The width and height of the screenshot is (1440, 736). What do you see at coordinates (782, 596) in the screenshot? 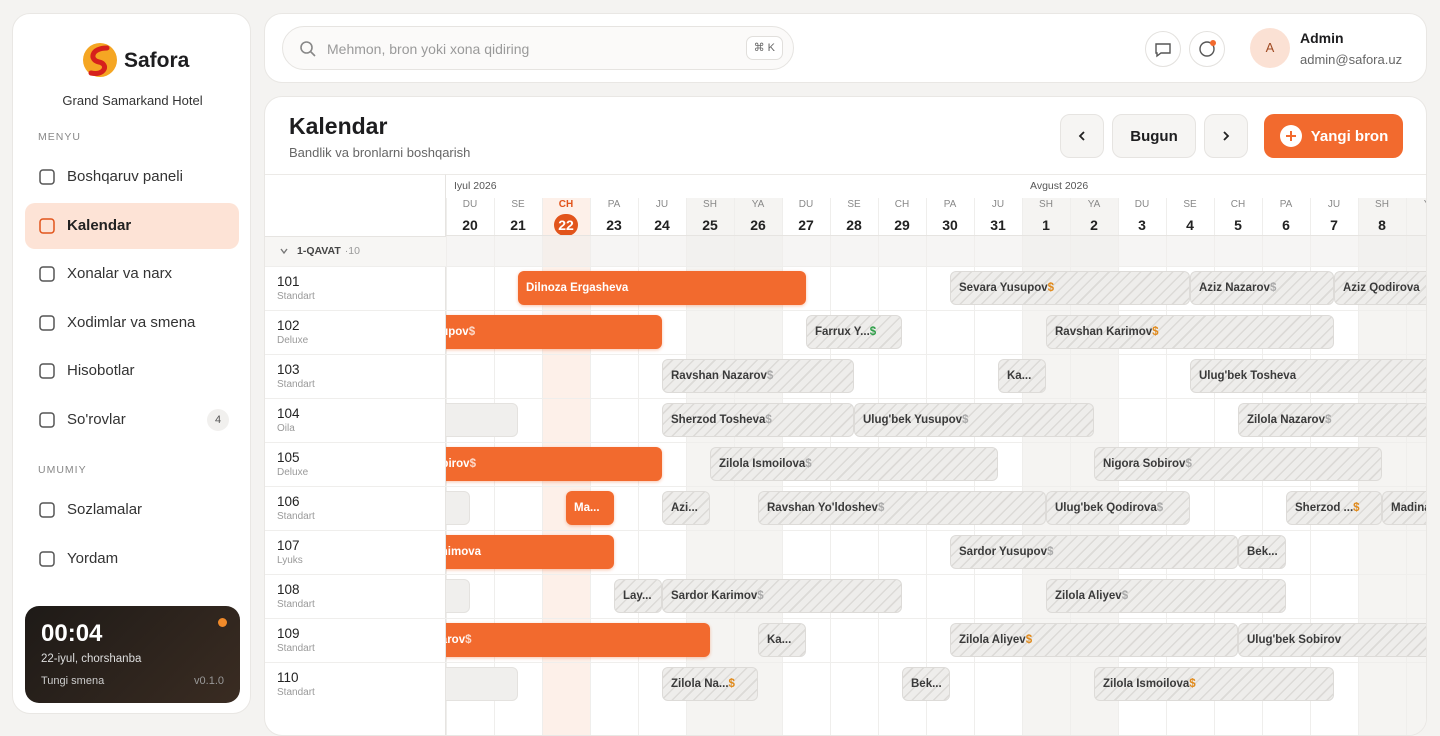
I see `booking-bar: Sardor Karimov $` at bounding box center [782, 596].